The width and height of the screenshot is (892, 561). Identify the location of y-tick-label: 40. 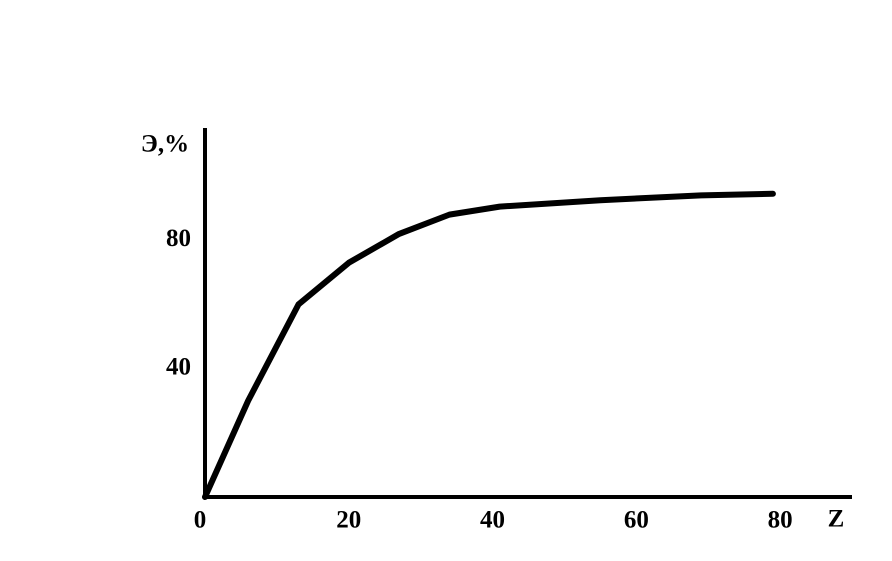
(178, 366).